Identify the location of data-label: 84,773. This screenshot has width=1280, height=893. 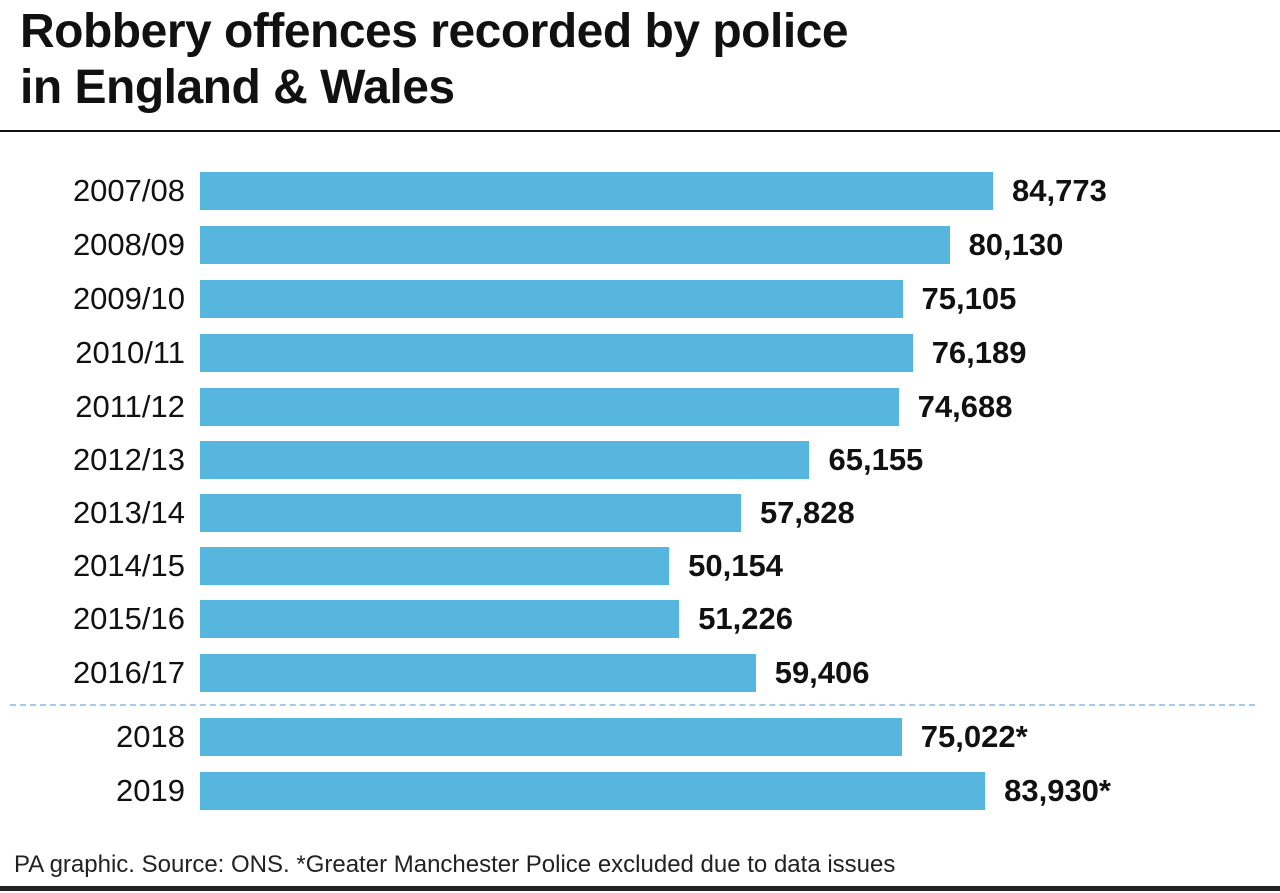
(1059, 190).